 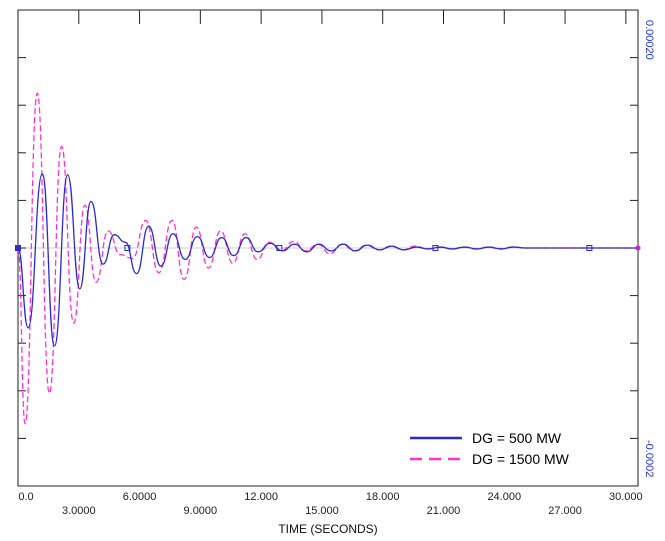 I want to click on x-tick-label: 3.0000, so click(x=79, y=511).